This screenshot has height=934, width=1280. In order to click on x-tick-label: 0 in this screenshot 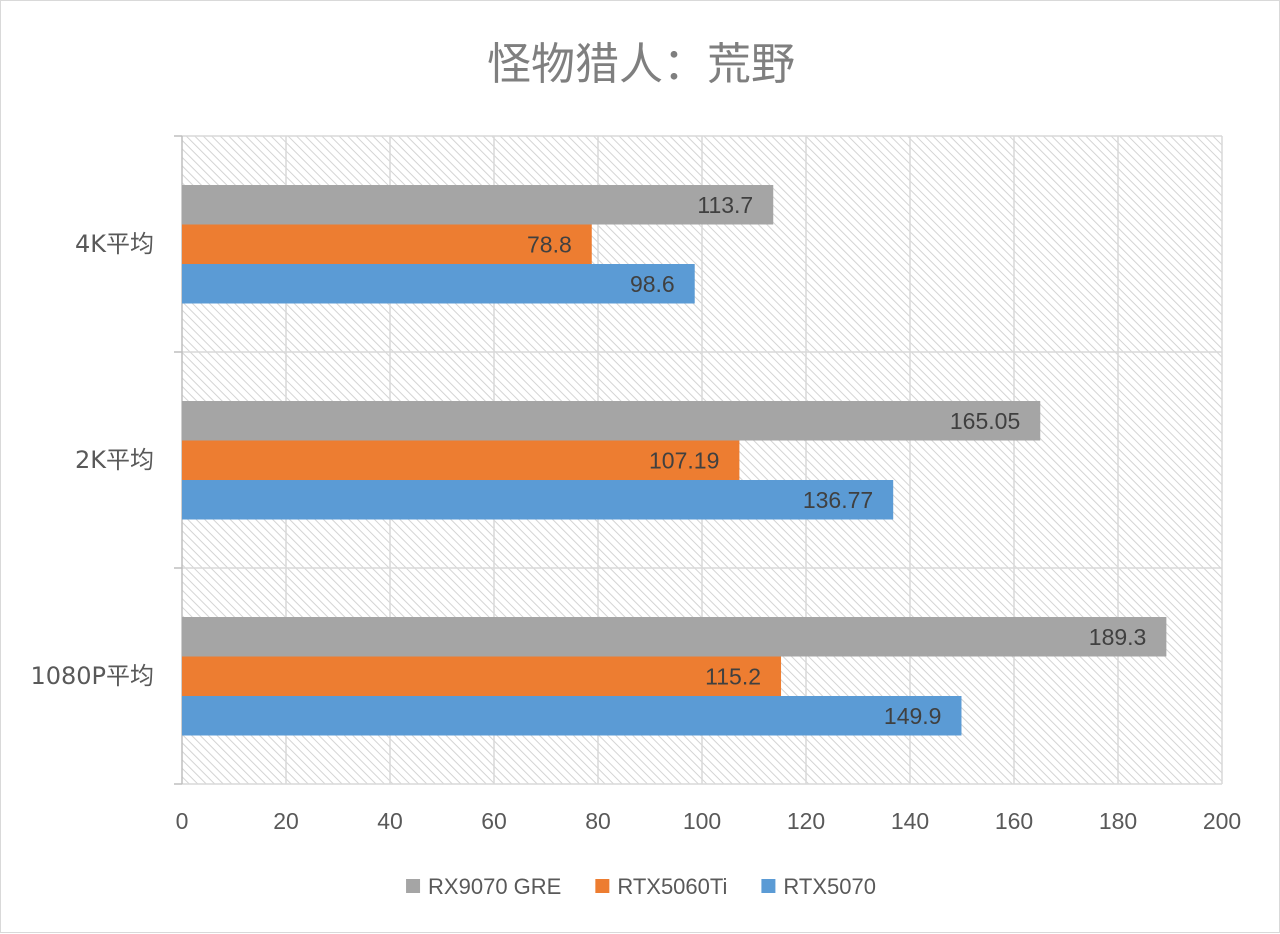, I will do `click(182, 821)`.